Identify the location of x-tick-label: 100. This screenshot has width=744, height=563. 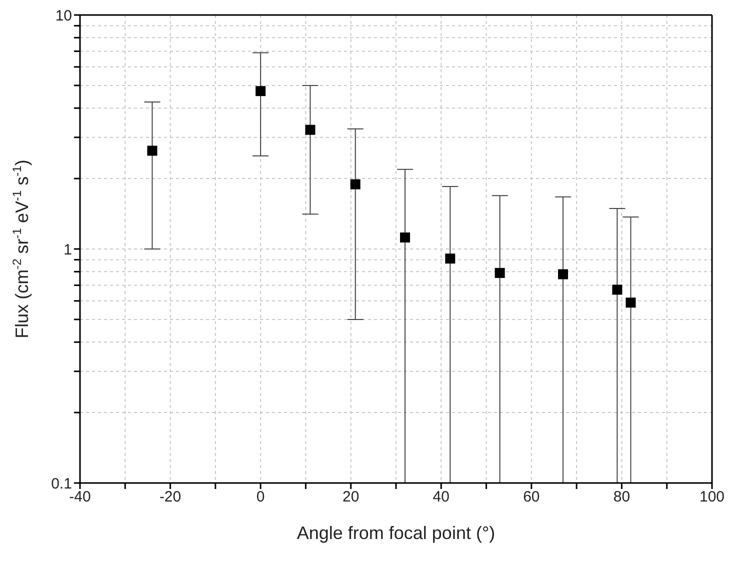
(712, 497).